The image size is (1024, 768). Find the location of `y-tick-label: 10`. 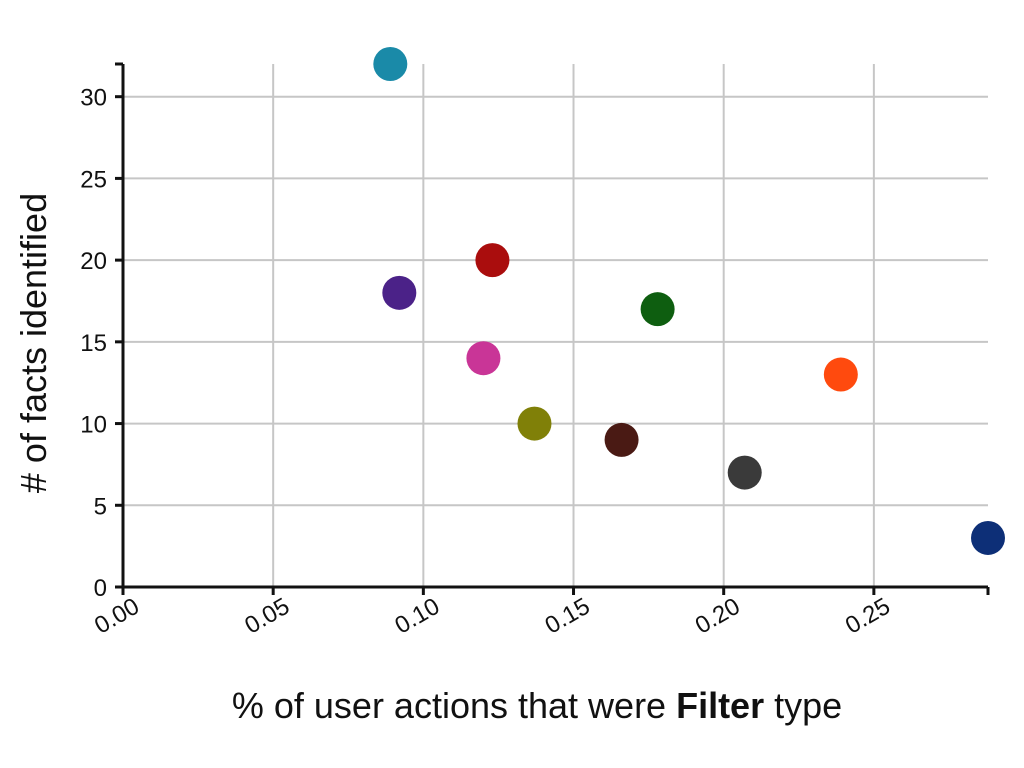

y-tick-label: 10 is located at coordinates (93, 425).